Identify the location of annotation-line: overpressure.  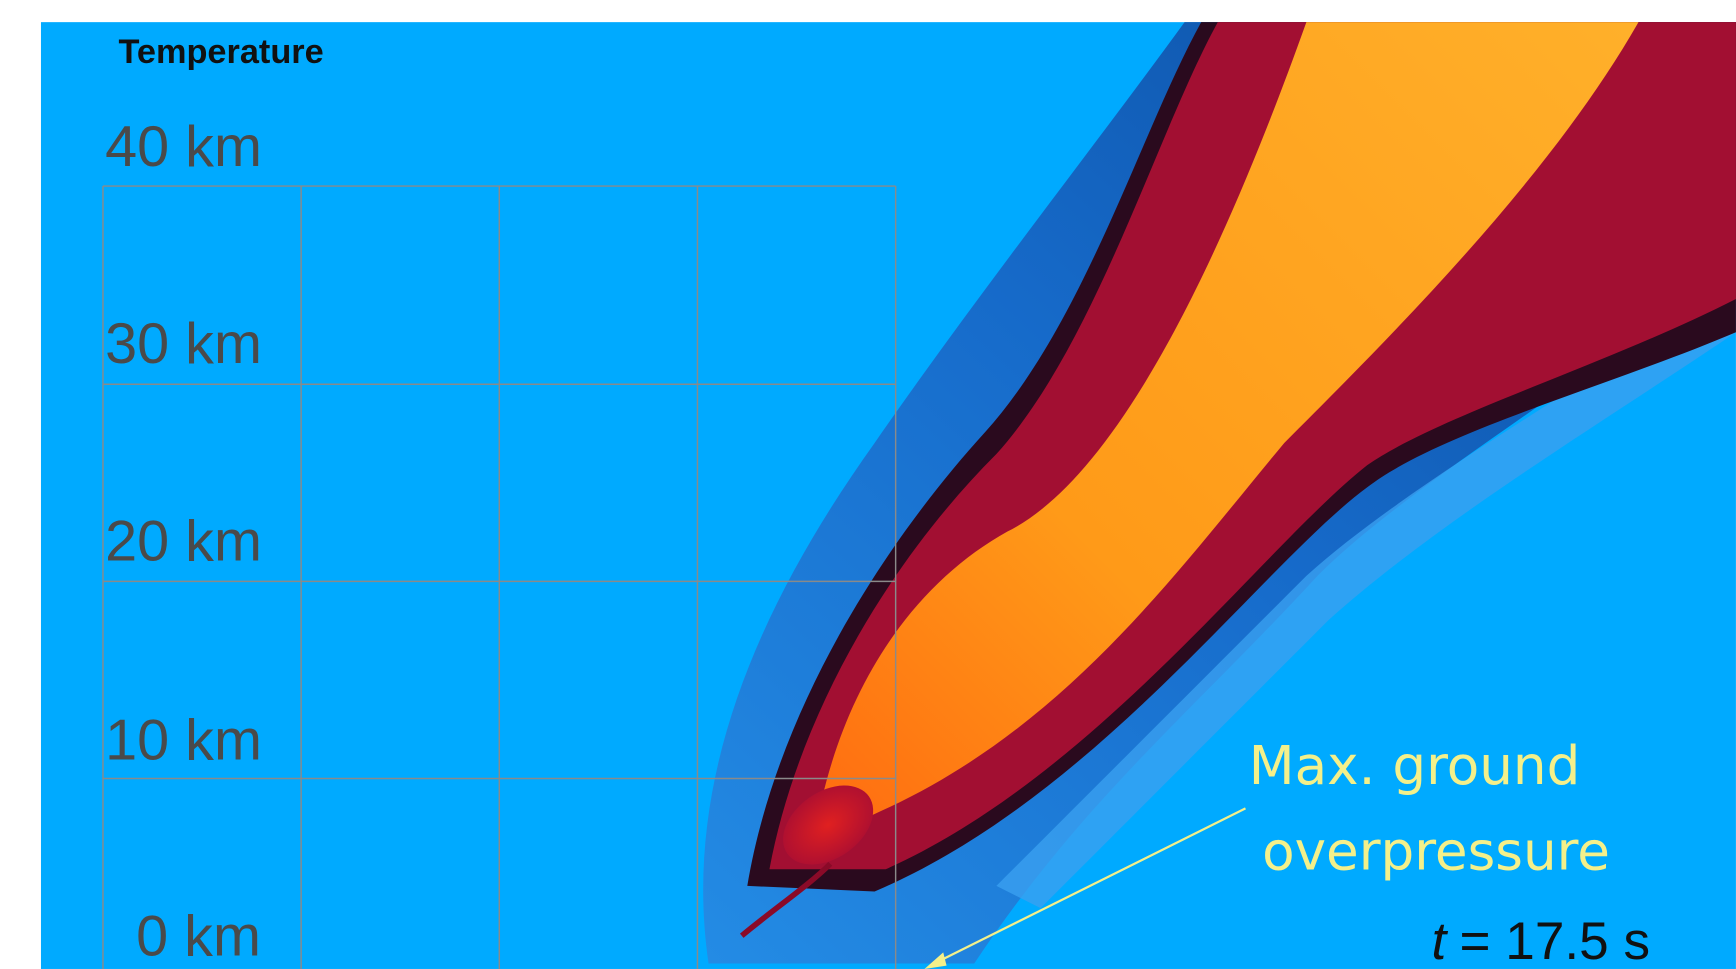
(1436, 851).